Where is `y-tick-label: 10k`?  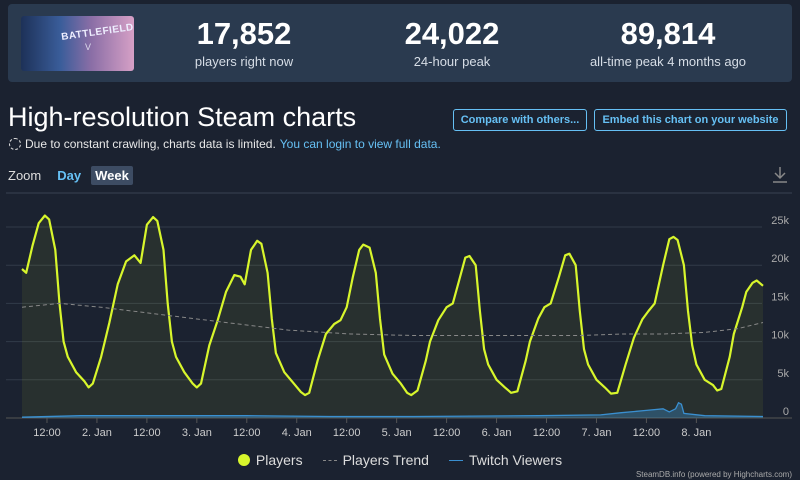
y-tick-label: 10k is located at coordinates (780, 336).